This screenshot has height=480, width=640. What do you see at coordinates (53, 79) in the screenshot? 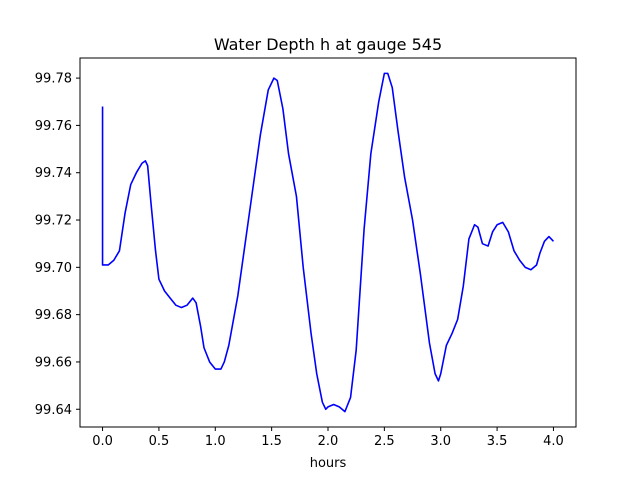
I see `y-tick-label: 99.78` at bounding box center [53, 79].